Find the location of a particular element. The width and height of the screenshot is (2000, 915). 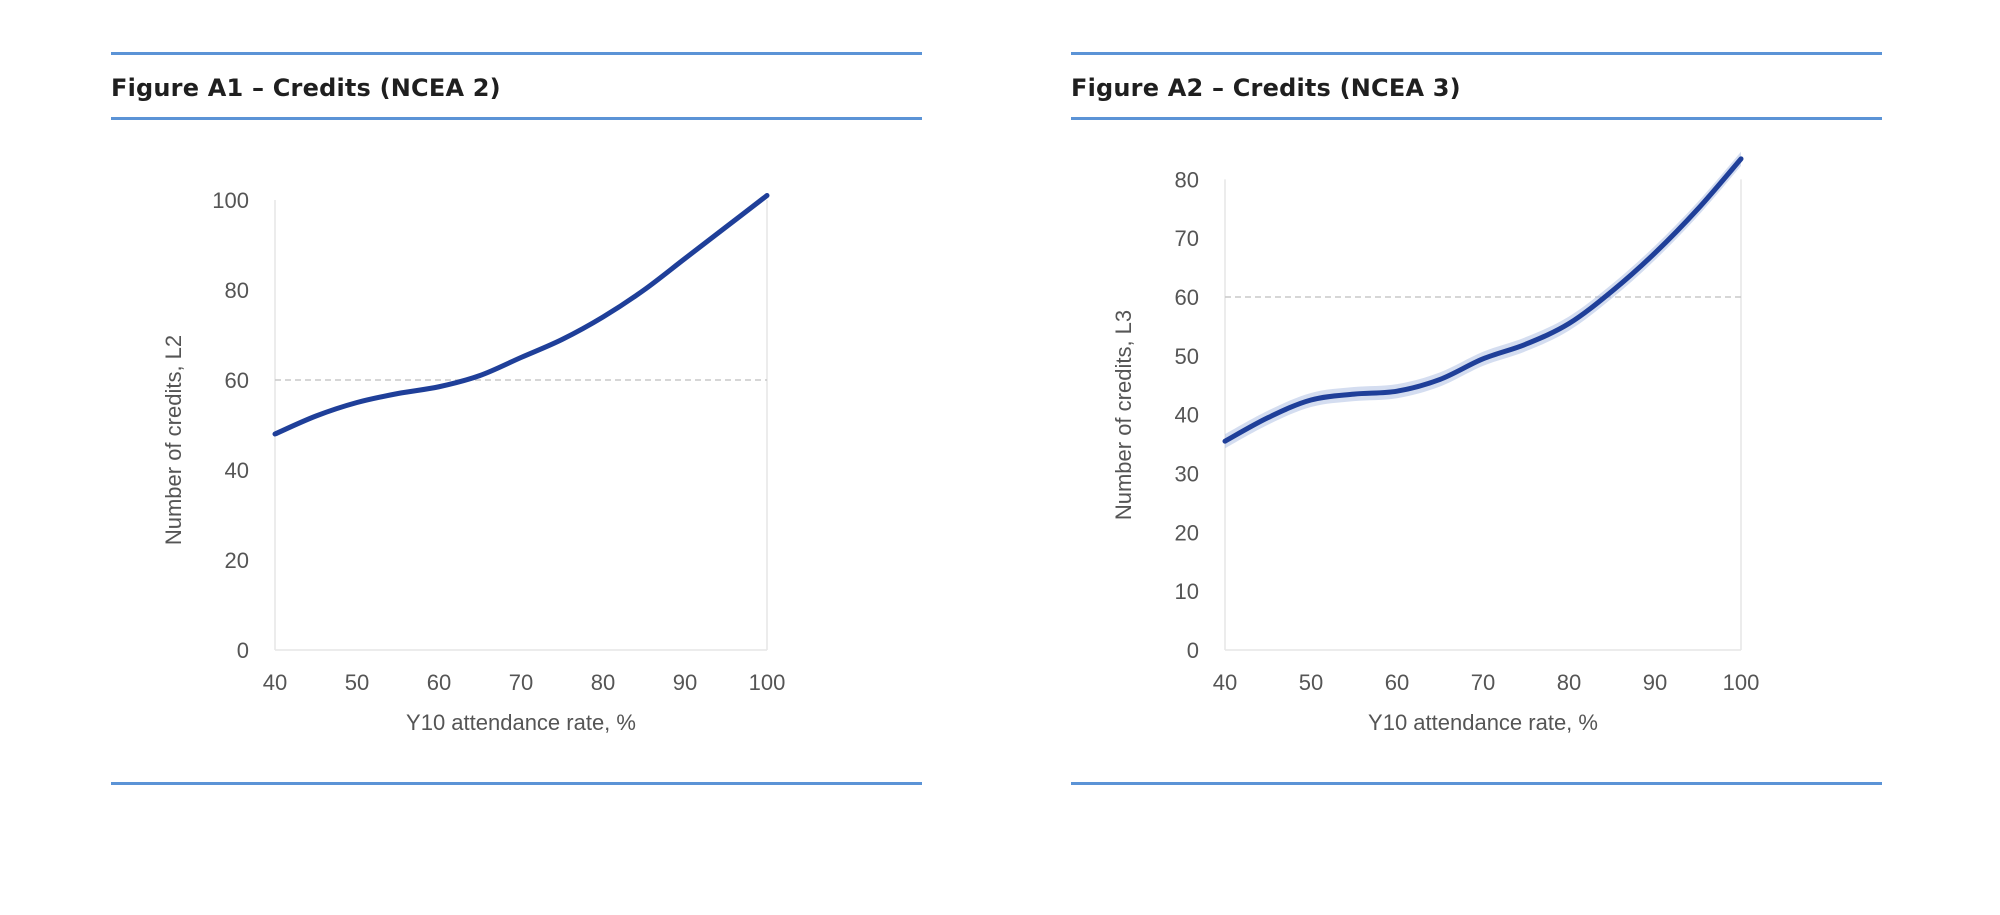

y-tick-label: 50 is located at coordinates (1187, 356).